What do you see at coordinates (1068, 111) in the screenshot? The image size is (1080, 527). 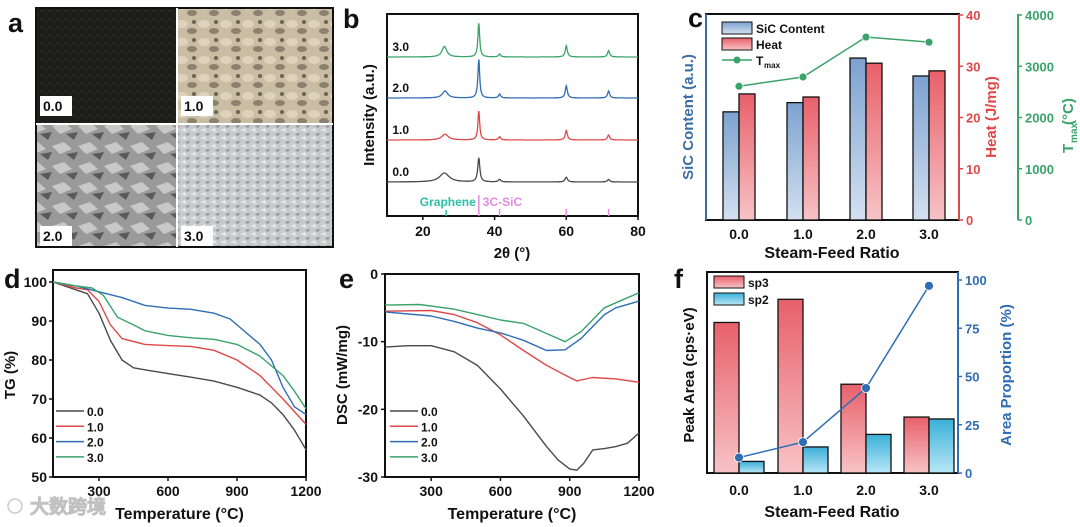 I see `tmax-axis-title-unit: (°C)` at bounding box center [1068, 111].